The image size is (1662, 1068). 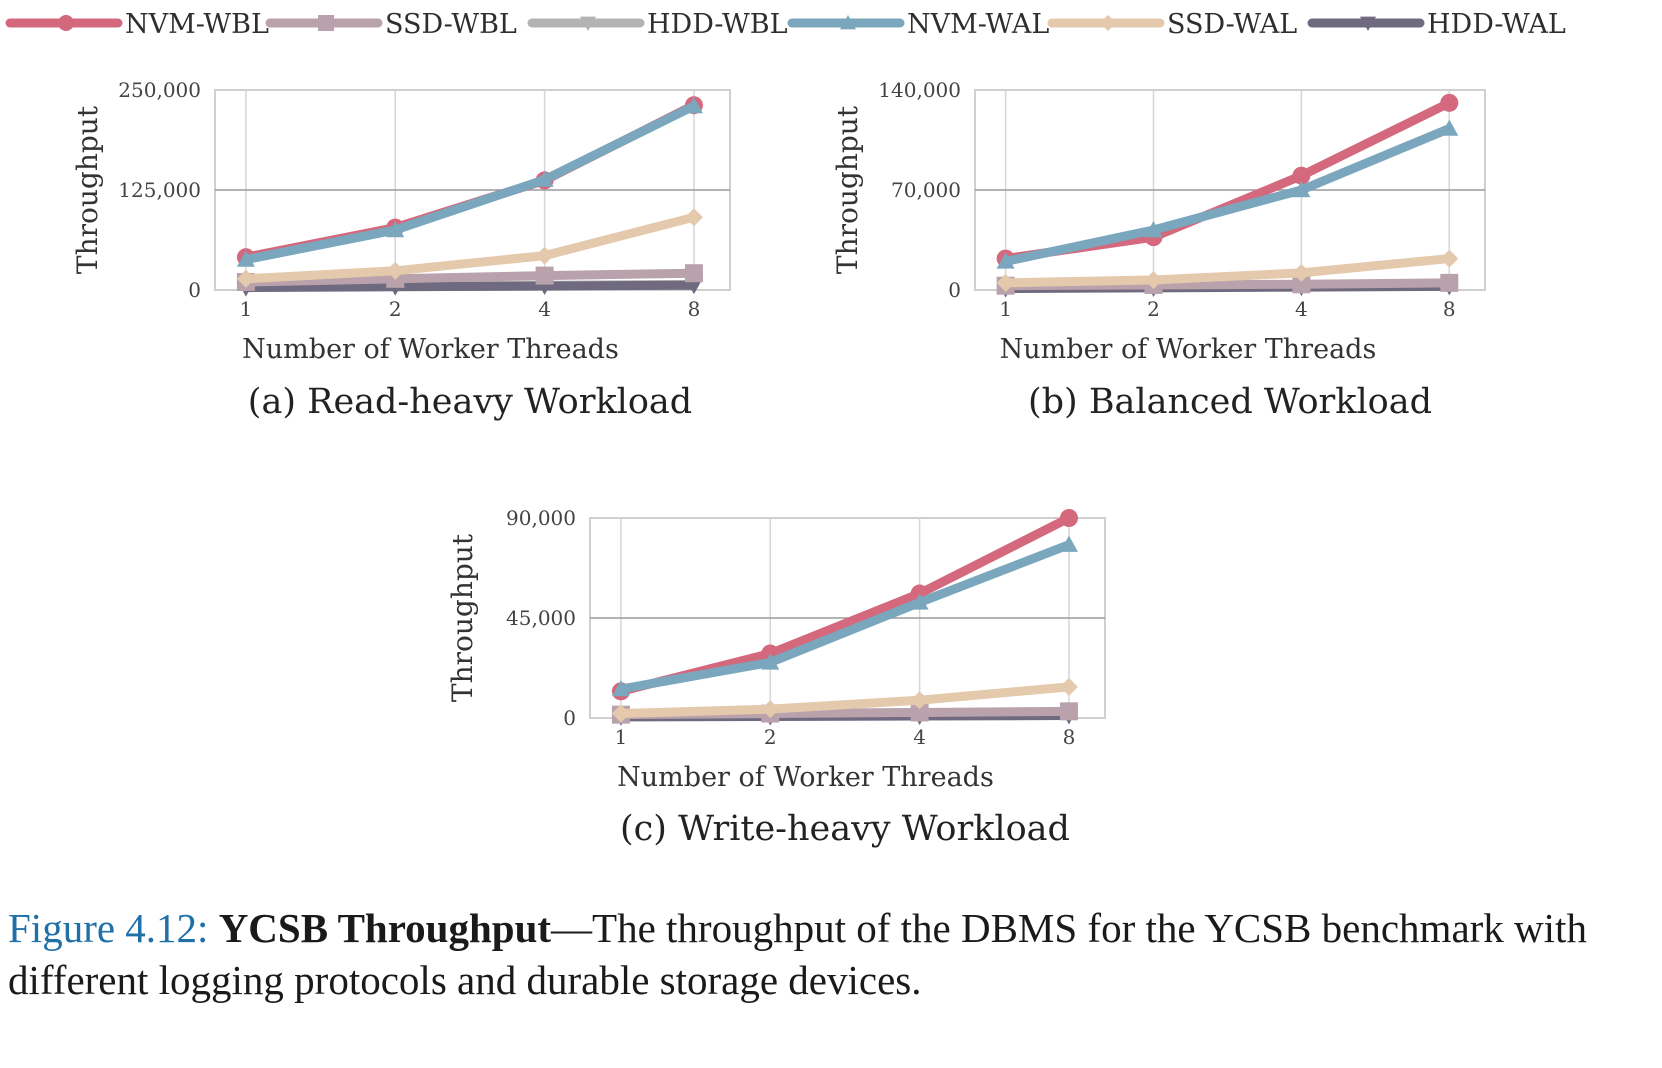 I want to click on legend-label: NVM-WAL, so click(x=978, y=24).